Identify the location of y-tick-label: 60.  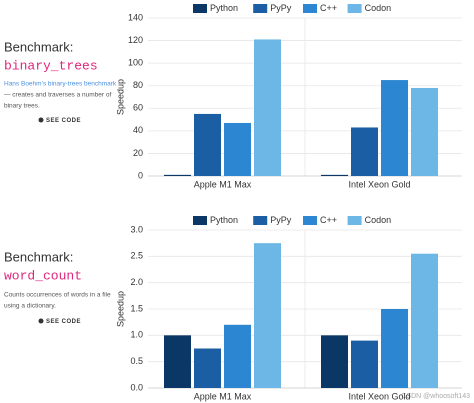
(138, 108).